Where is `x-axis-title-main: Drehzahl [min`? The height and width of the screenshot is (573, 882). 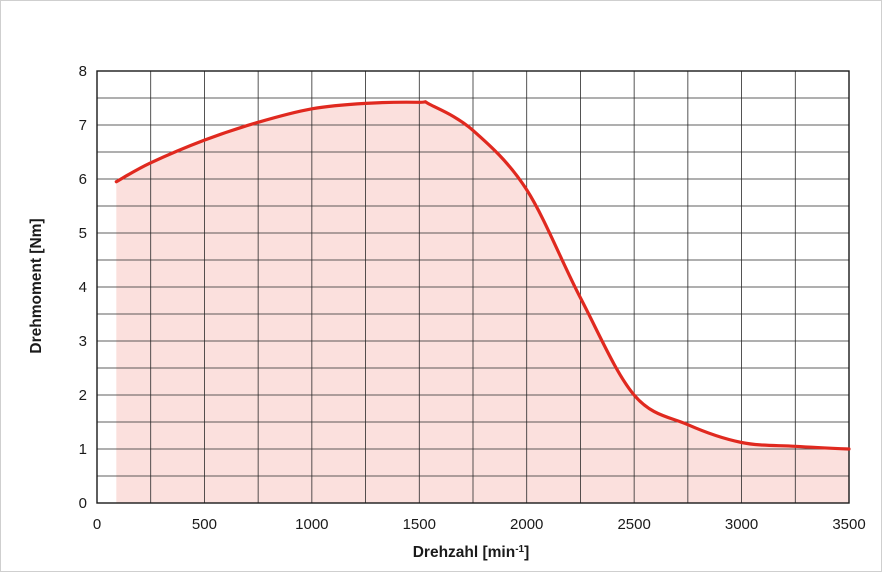 x-axis-title-main: Drehzahl [min is located at coordinates (464, 552).